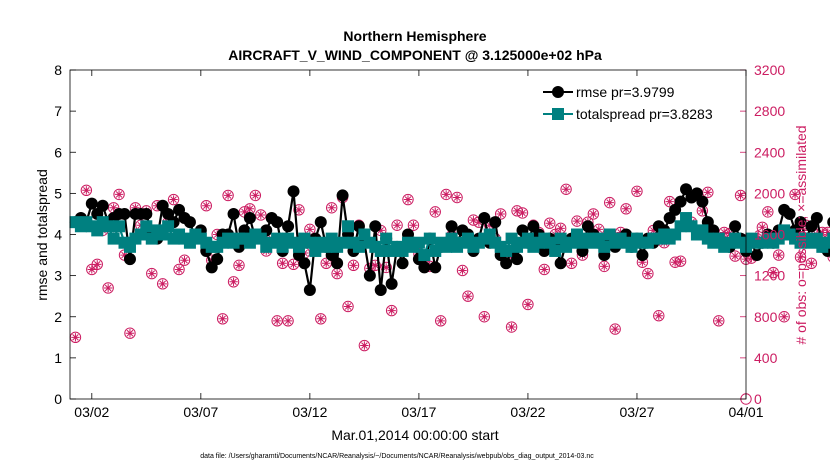 Image resolution: width=830 pixels, height=470 pixels. What do you see at coordinates (527, 412) in the screenshot?
I see `x-tick-label: 03/22` at bounding box center [527, 412].